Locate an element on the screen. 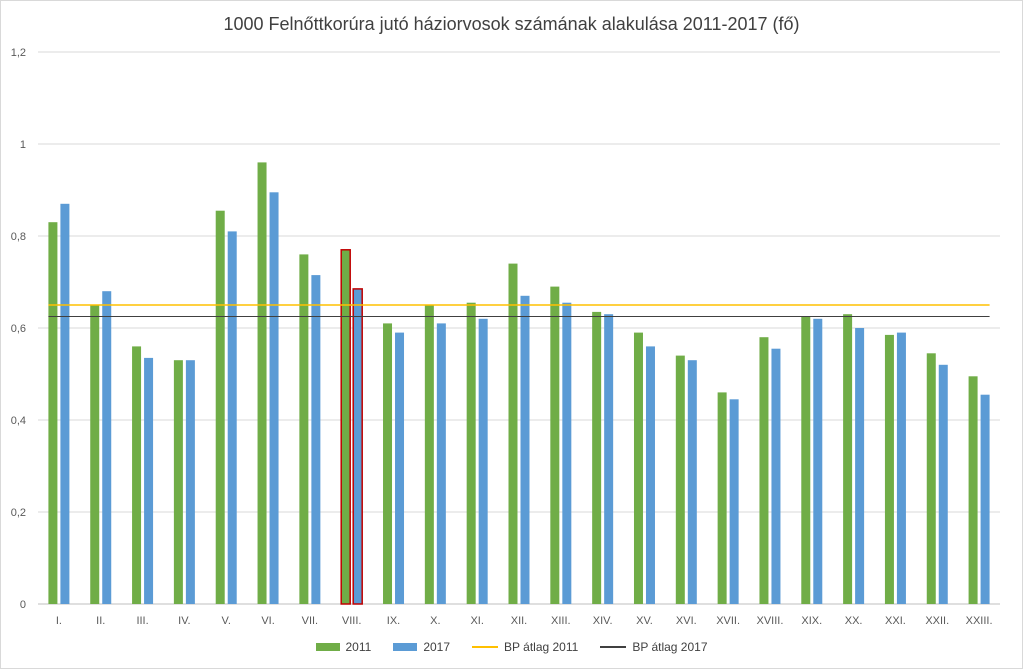  y-tick-label: 0,6 is located at coordinates (18, 329).